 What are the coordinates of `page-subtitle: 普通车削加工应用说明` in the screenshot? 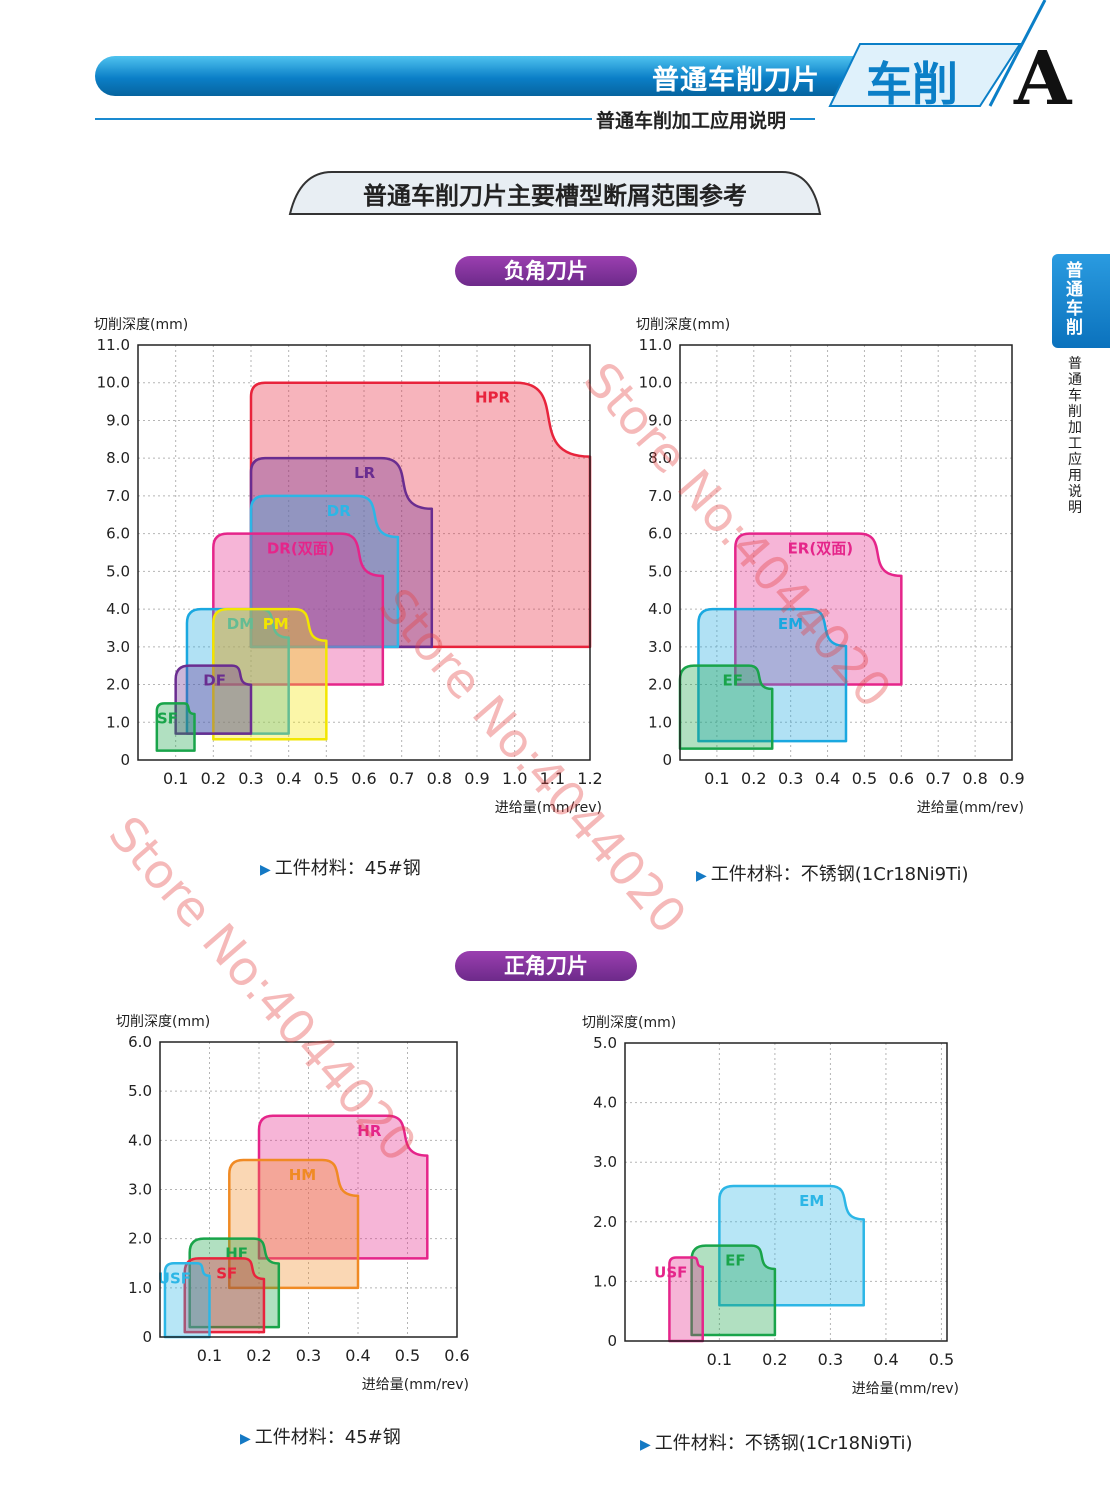 It's located at (690, 119).